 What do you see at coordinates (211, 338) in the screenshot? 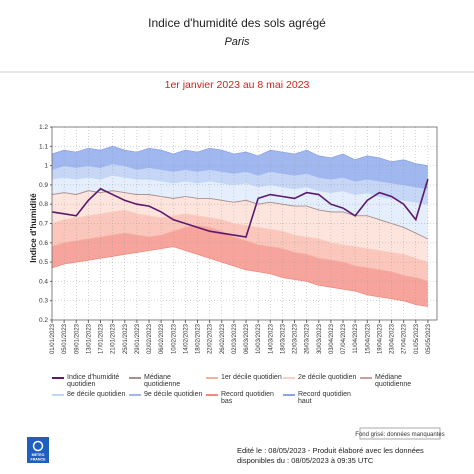
I see `x-tick-label: 22/02/2023` at bounding box center [211, 338].